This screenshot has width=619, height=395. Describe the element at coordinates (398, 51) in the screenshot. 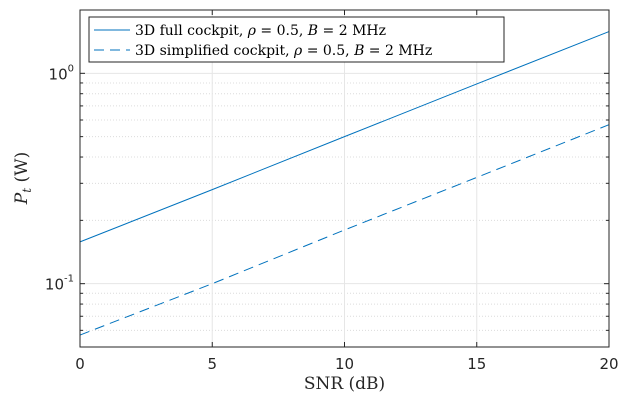

I see `legend-entry-simplified-cockpit-b-value: = 2 MHz` at that location.